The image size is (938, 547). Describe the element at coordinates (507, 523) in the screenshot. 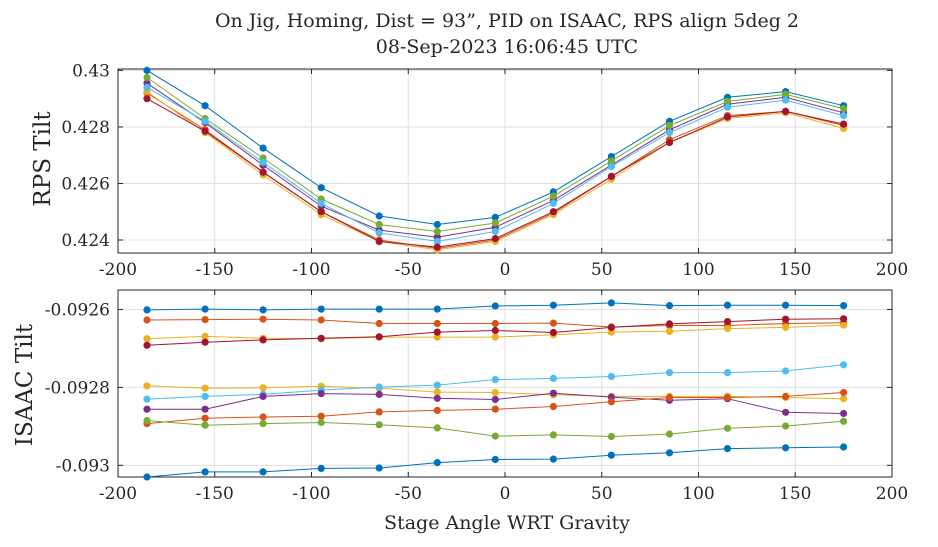

I see `x-axis-label: Stage Angle WRT Gravity` at that location.